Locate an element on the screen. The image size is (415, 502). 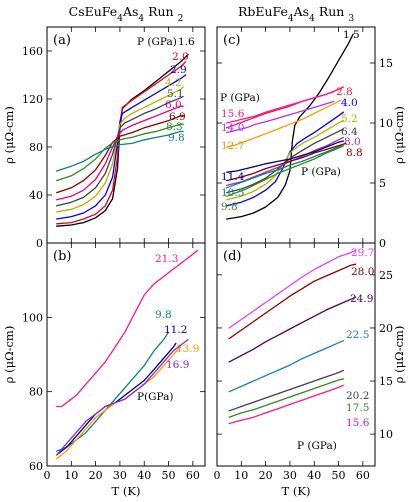
y-tick-label: 120 is located at coordinates (32, 99).